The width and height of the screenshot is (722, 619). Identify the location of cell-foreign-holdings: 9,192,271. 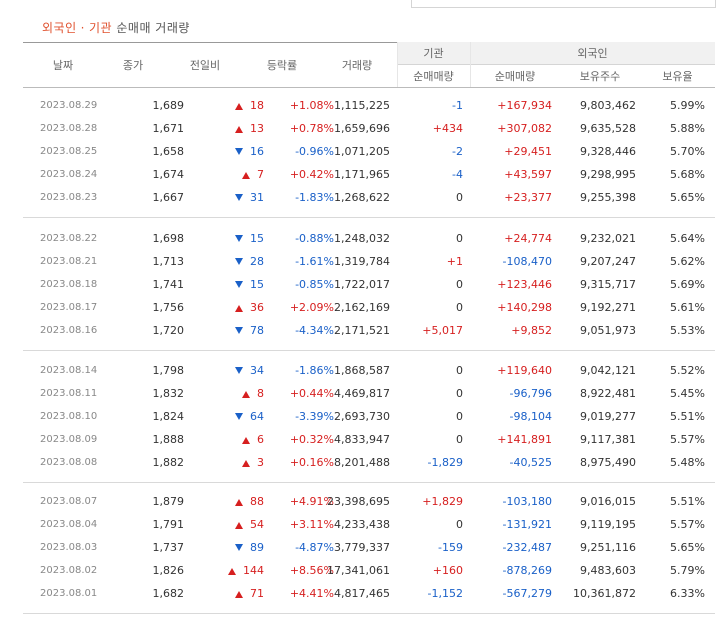
(608, 307).